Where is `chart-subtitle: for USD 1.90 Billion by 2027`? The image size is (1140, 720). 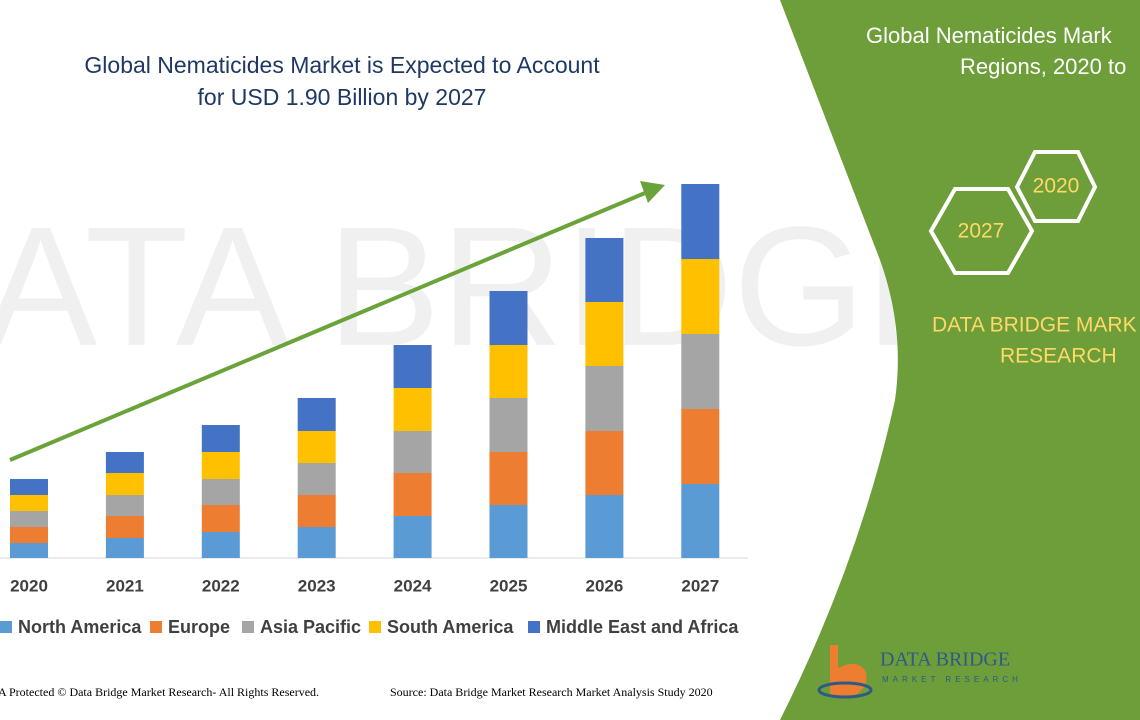
chart-subtitle: for USD 1.90 Billion by 2027 is located at coordinates (342, 97).